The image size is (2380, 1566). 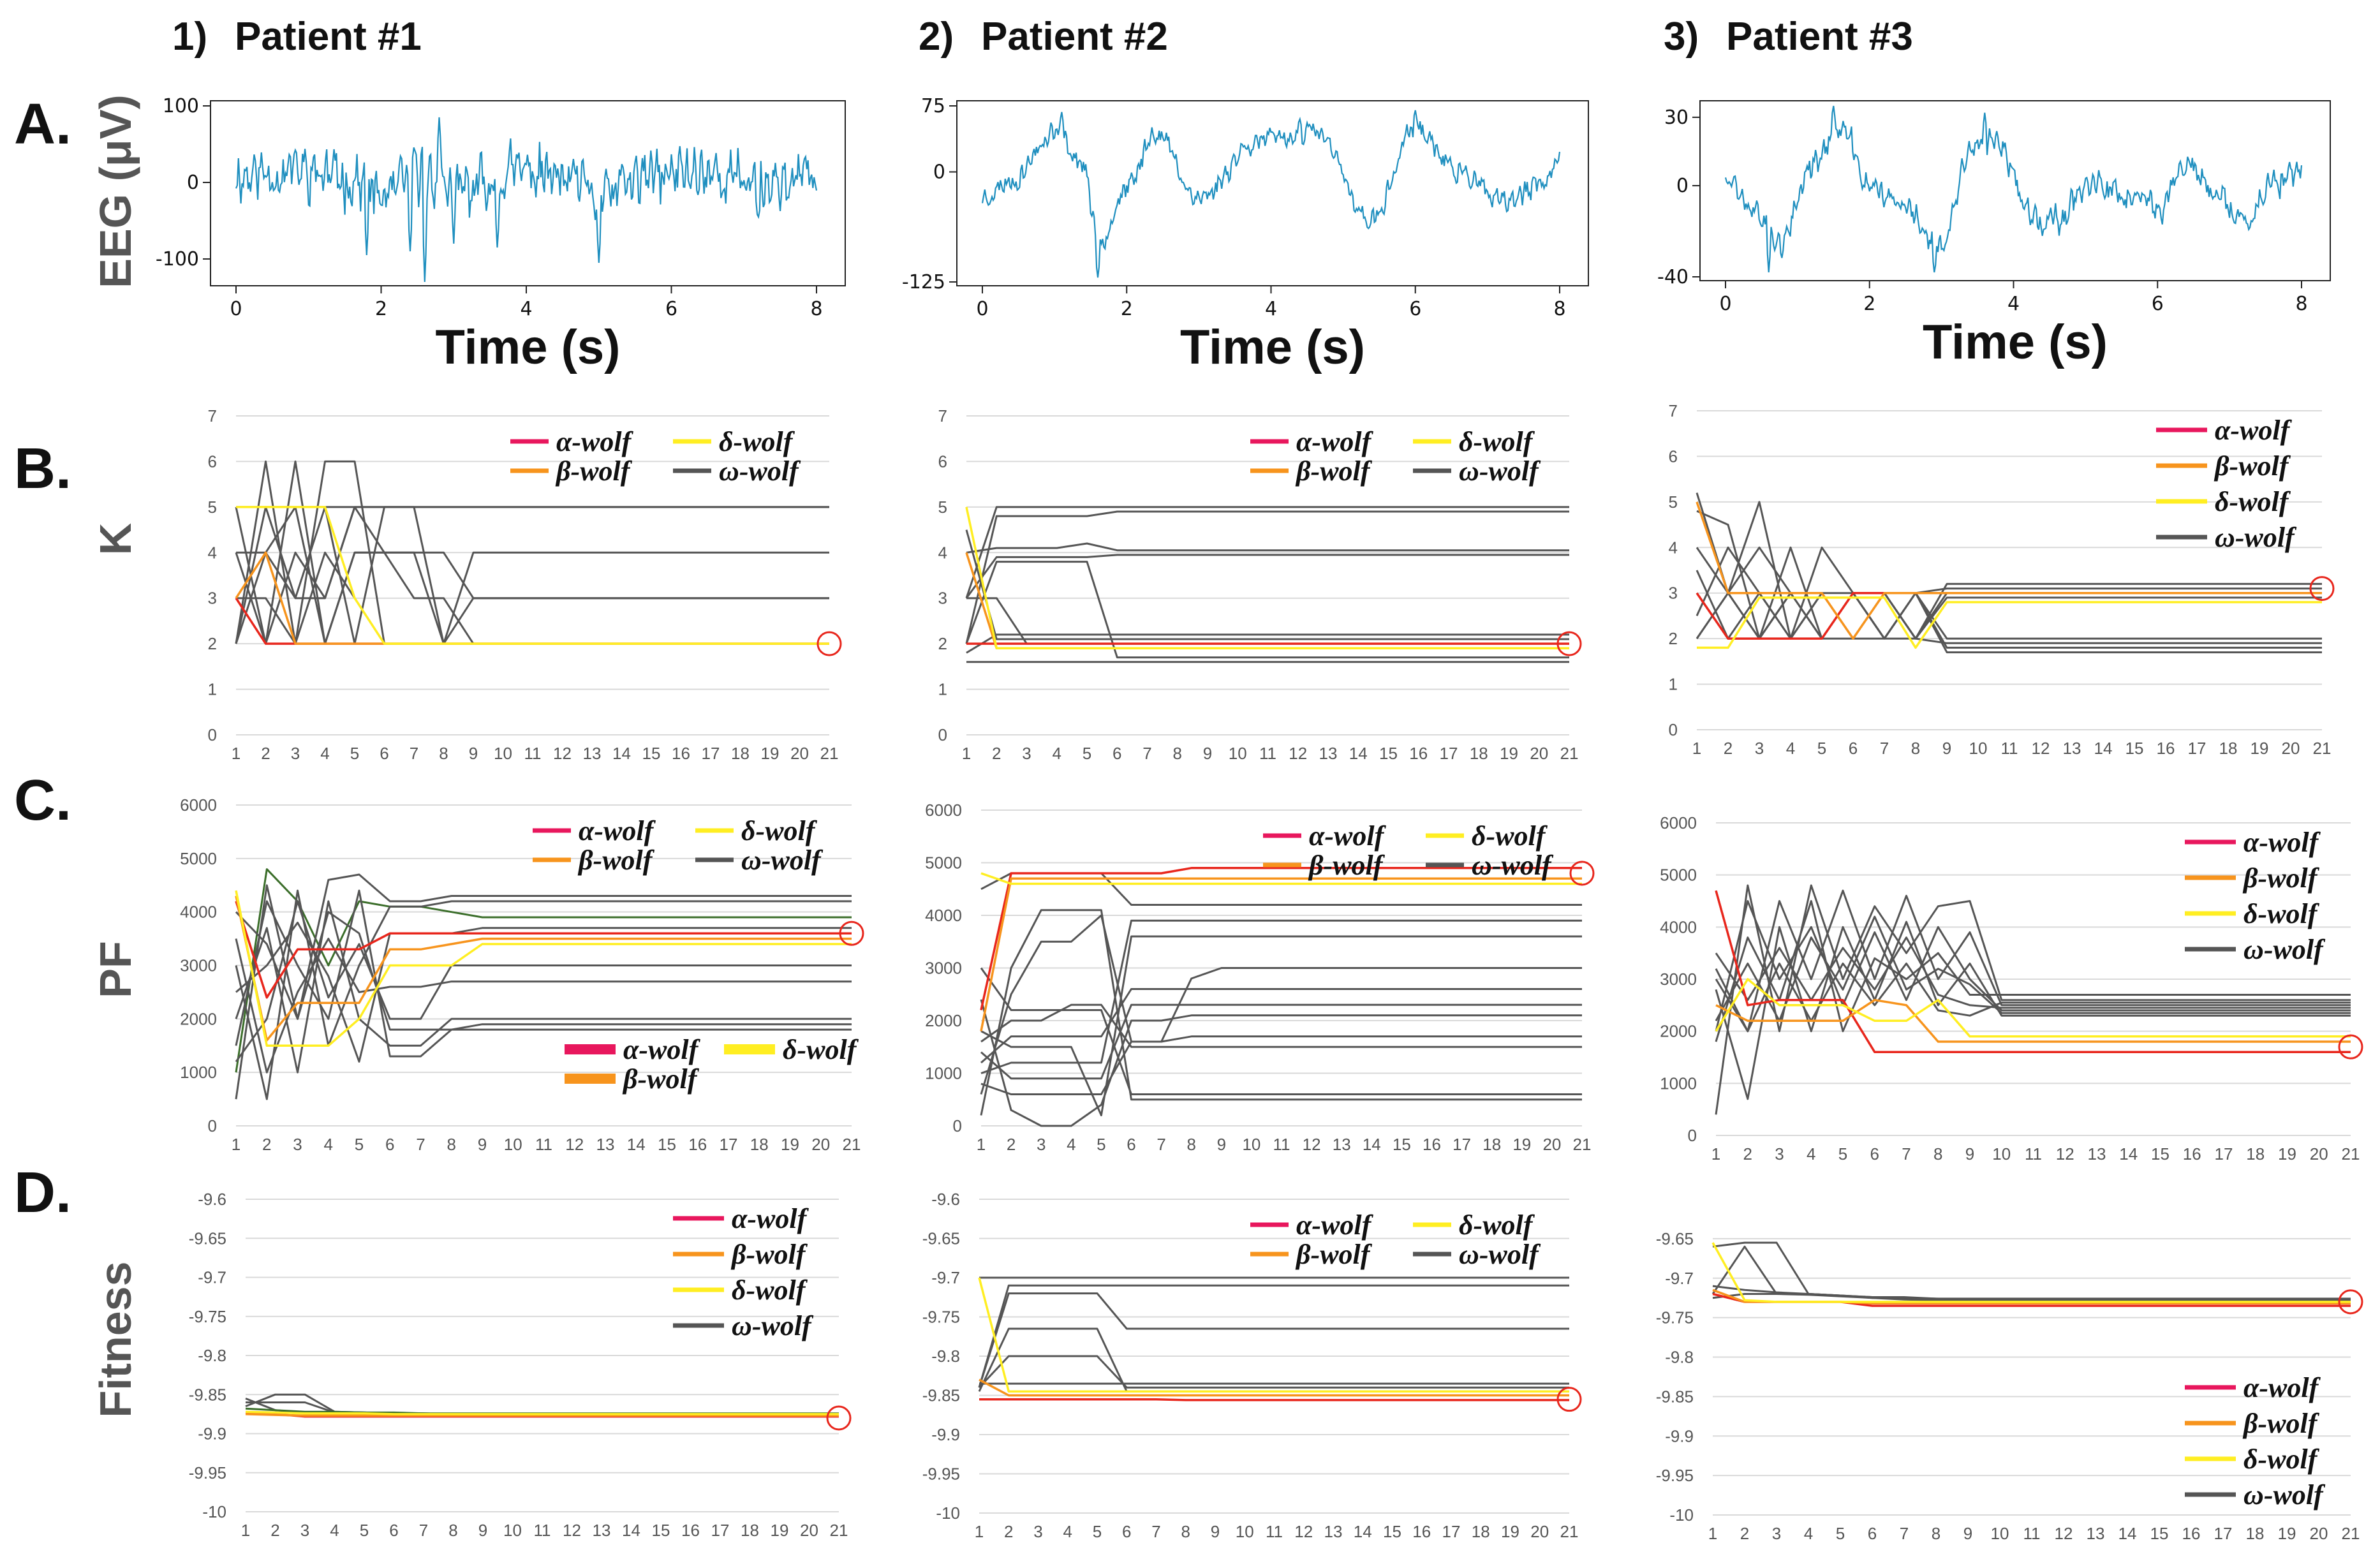 What do you see at coordinates (2013, 304) in the screenshot?
I see `eeg-x-tick-label: 4` at bounding box center [2013, 304].